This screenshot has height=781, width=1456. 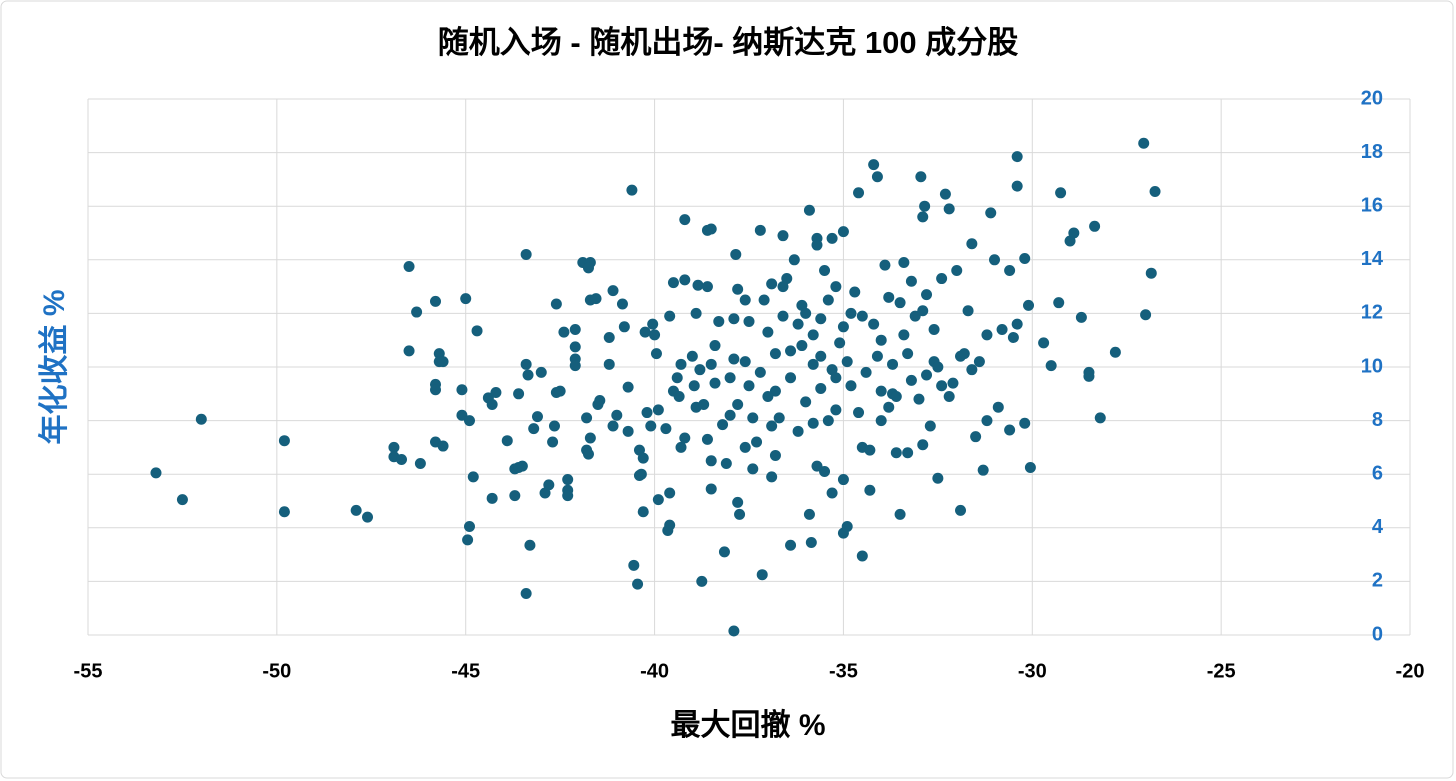 What do you see at coordinates (1372, 152) in the screenshot?
I see `y-tick-label: 18` at bounding box center [1372, 152].